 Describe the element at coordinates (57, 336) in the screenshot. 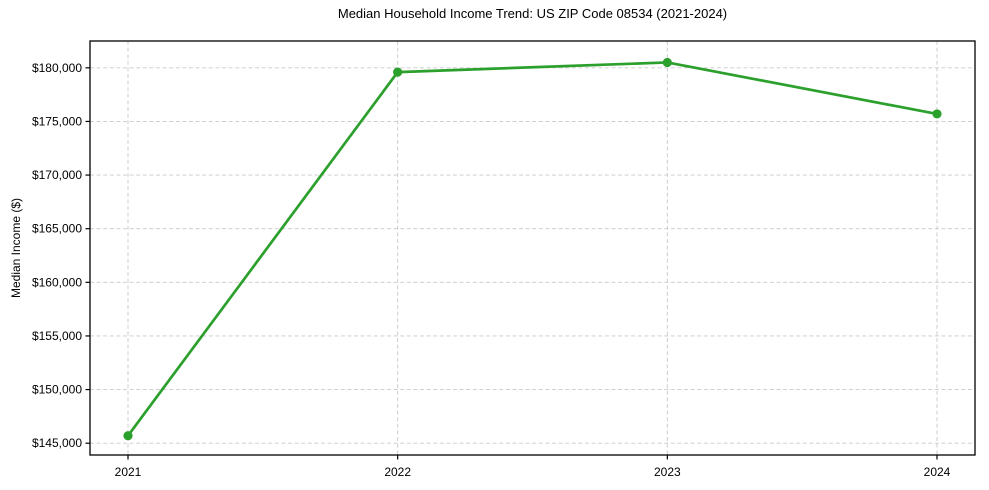

I see `y-tick-label: $155,000` at that location.